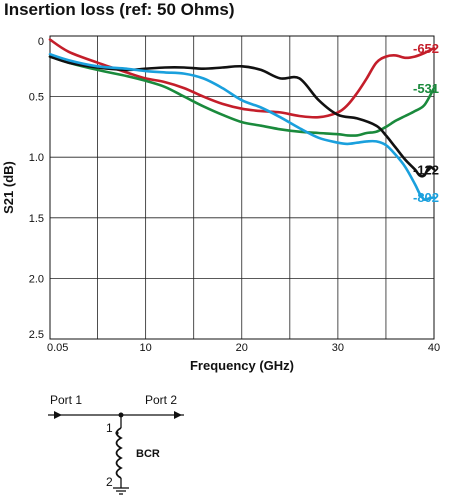 Image resolution: width=450 pixels, height=500 pixels. Describe the element at coordinates (426, 48) in the screenshot. I see `series-label: -652` at that location.